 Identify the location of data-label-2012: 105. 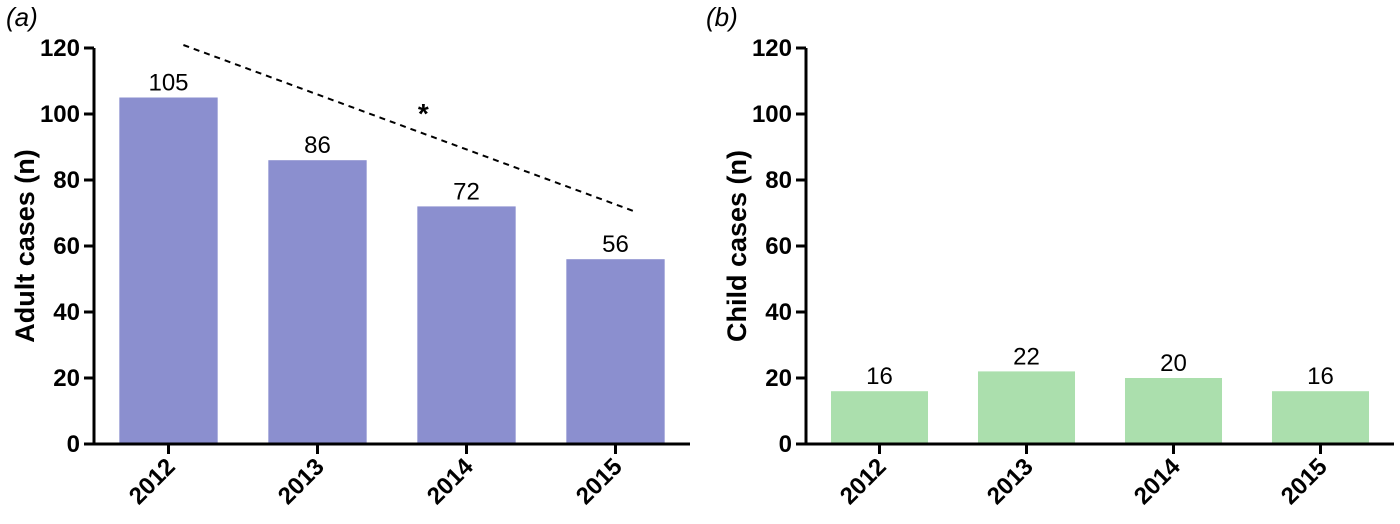
(168, 83).